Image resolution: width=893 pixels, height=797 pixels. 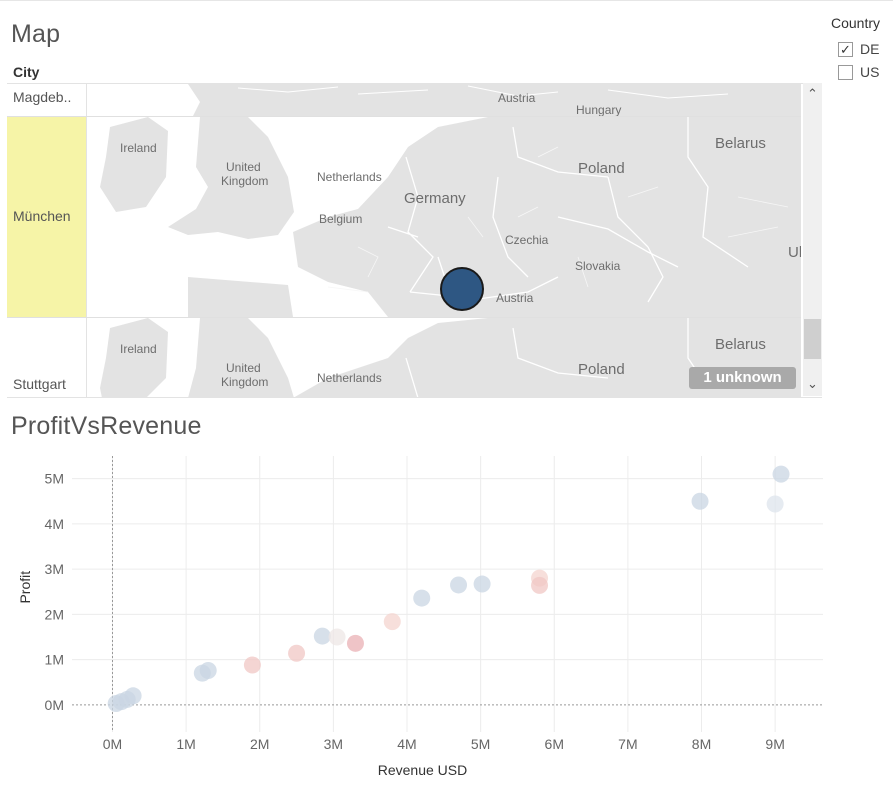 What do you see at coordinates (54, 705) in the screenshot?
I see `y-tick-label: 0M` at bounding box center [54, 705].